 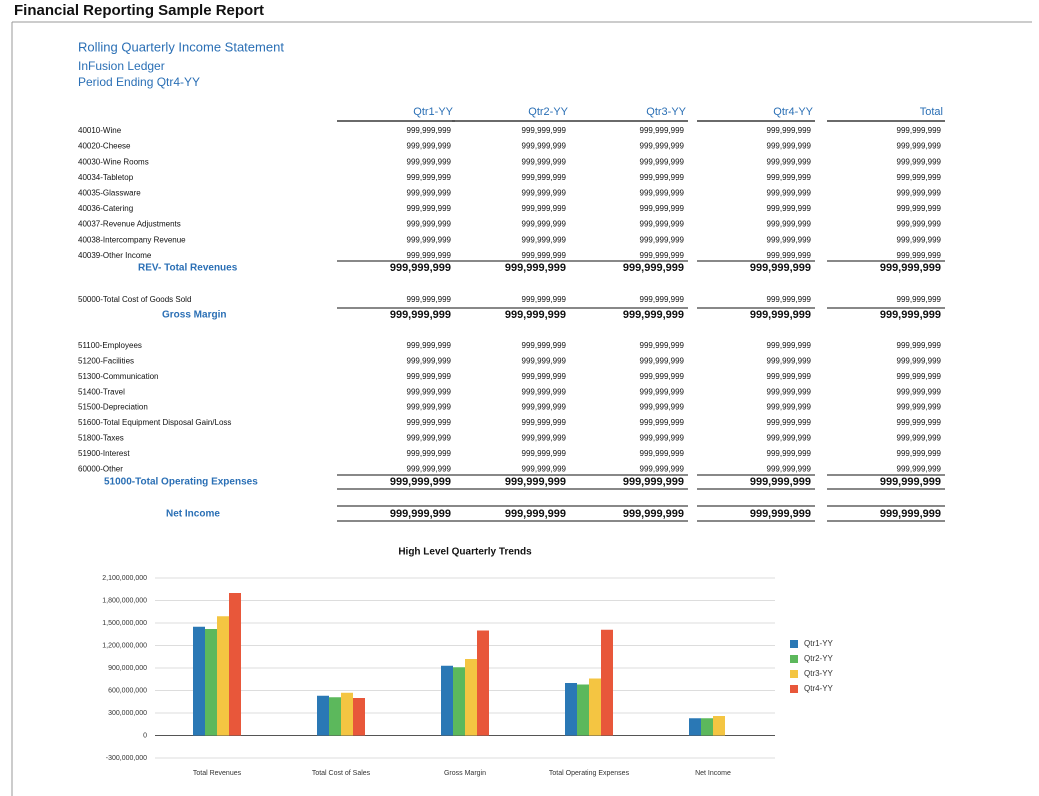 What do you see at coordinates (589, 773) in the screenshot?
I see `x-tick-label: Total Operating Expenses` at bounding box center [589, 773].